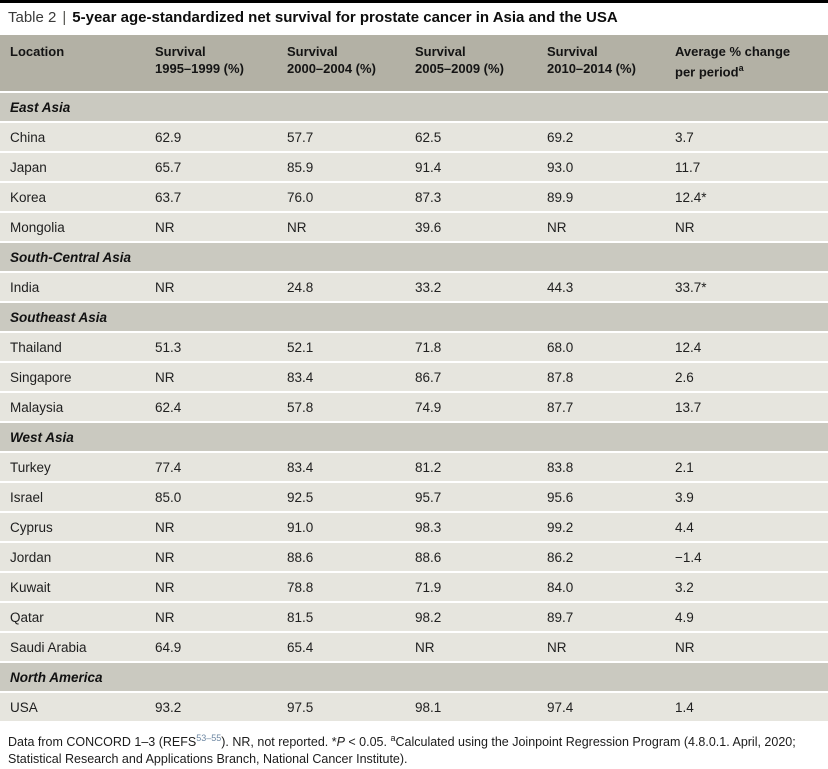 This screenshot has width=828, height=769. What do you see at coordinates (211, 167) in the screenshot?
I see `value-cell: 65.7` at bounding box center [211, 167].